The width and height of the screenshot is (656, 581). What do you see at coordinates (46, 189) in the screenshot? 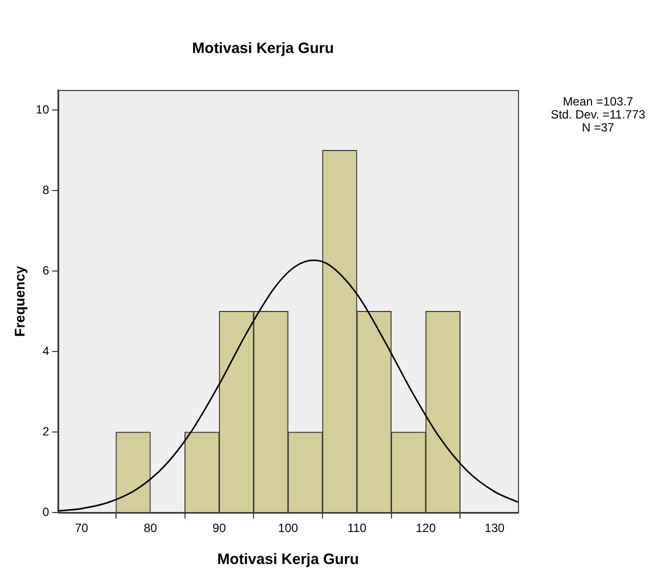
I see `y-tick-label: 8` at bounding box center [46, 189].